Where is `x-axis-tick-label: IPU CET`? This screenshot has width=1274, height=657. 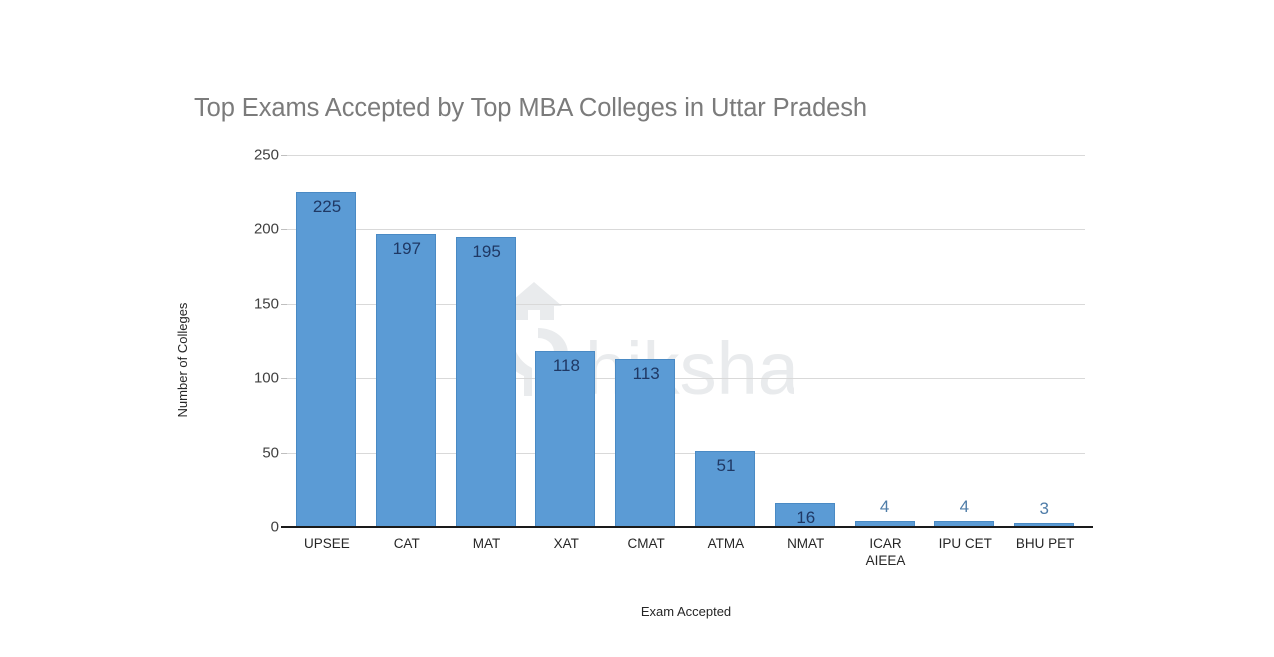
x-axis-tick-label: IPU CET is located at coordinates (965, 543).